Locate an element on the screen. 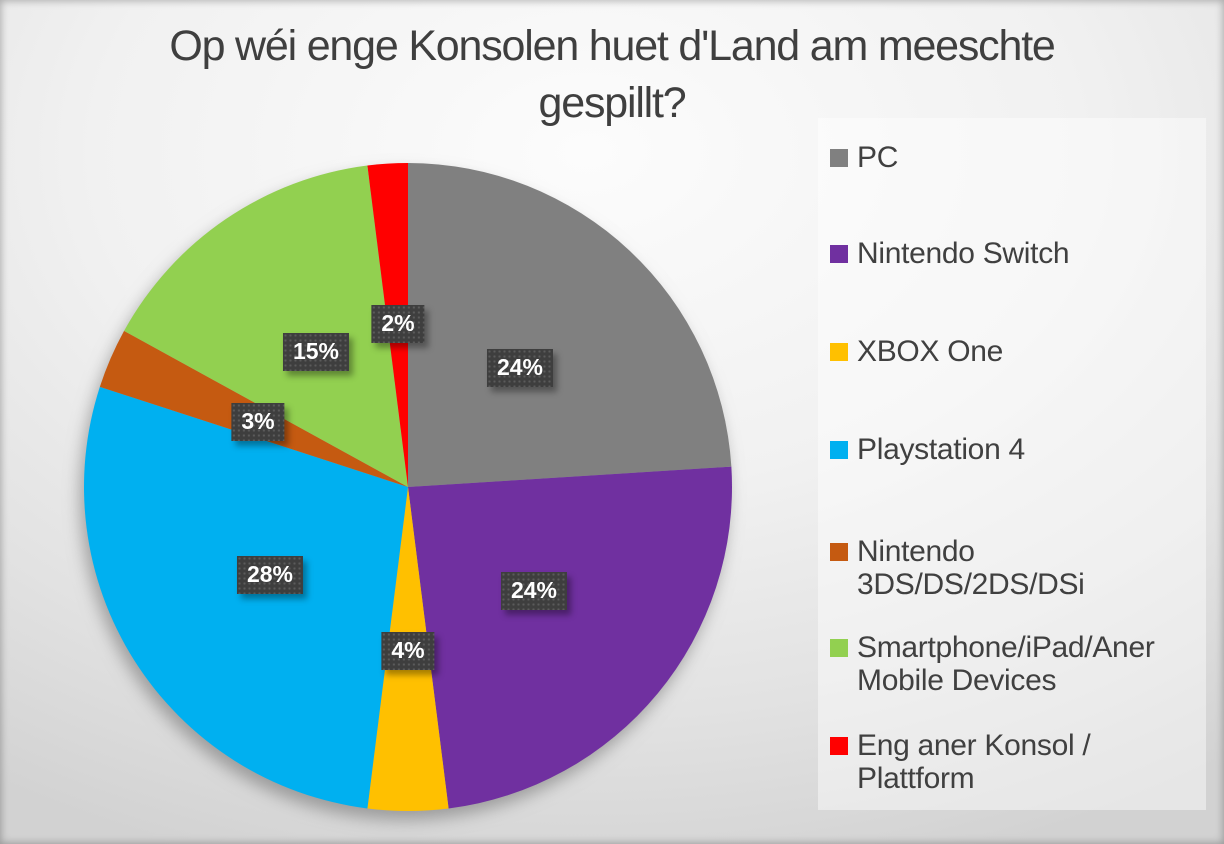 The image size is (1224, 844). legend-swatch-xbox-one is located at coordinates (839, 352).